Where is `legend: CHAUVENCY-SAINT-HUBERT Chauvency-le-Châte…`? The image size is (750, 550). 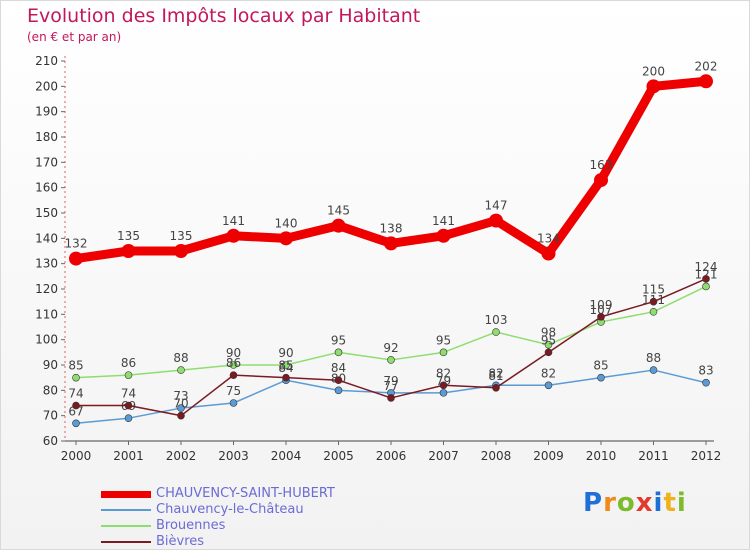 legend: CHAUVENCY-SAINT-HUBERT Chauvency-le-Châte… is located at coordinates (261, 518).